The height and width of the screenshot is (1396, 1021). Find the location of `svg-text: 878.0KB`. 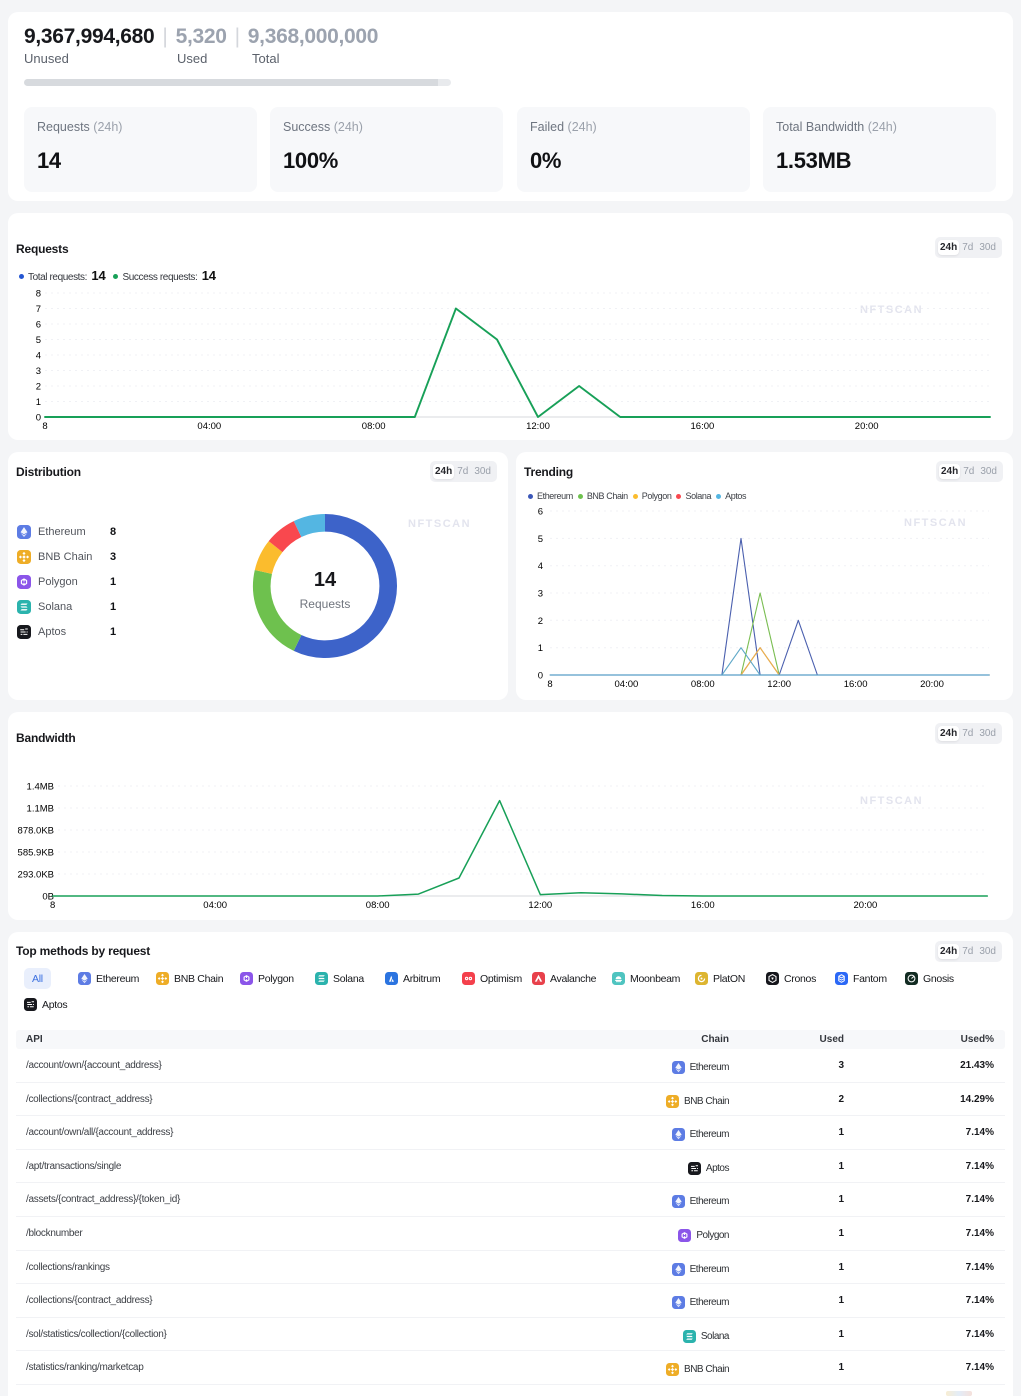

svg-text: 878.0KB is located at coordinates (36, 831).